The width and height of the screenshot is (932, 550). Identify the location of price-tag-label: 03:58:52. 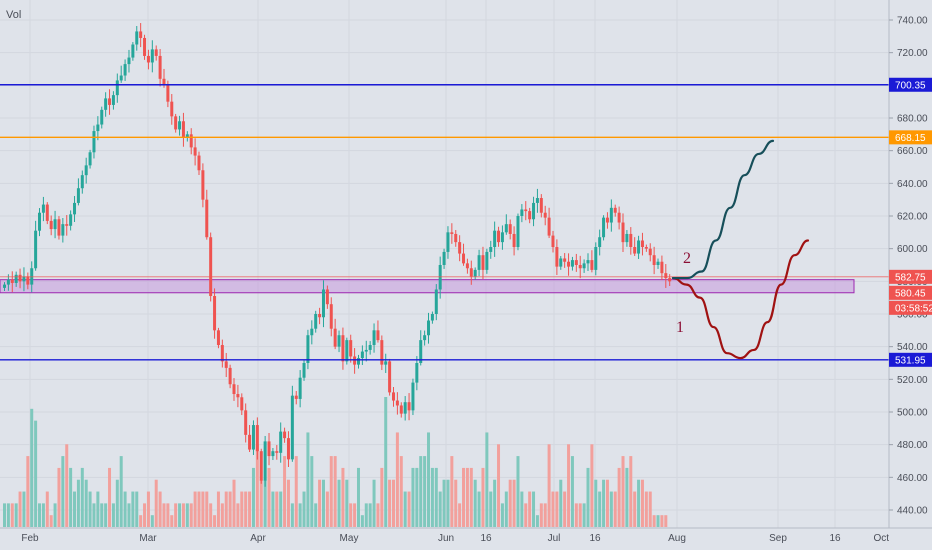
(913, 308).